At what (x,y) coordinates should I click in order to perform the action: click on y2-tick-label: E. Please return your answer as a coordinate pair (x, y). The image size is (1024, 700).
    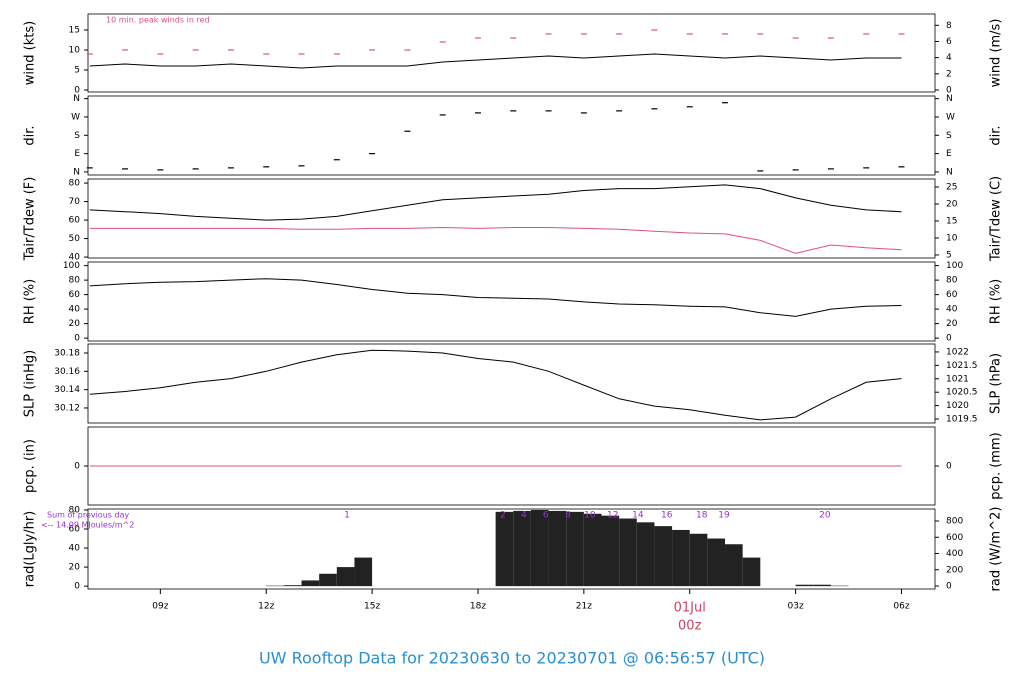
    Looking at the image, I should click on (949, 154).